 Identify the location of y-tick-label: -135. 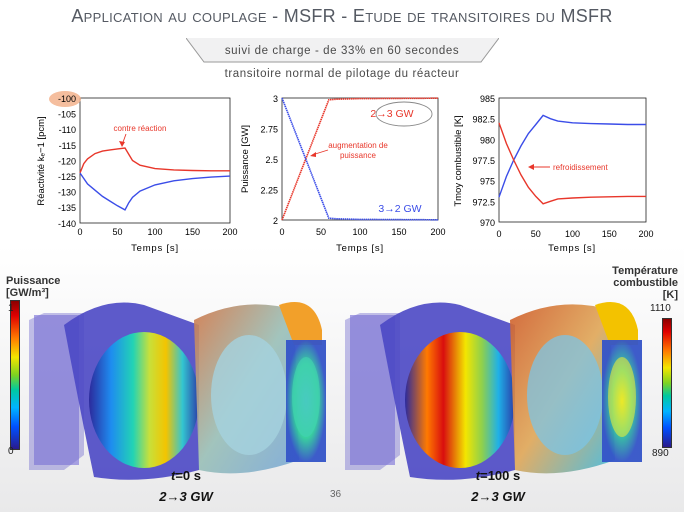
(67, 208).